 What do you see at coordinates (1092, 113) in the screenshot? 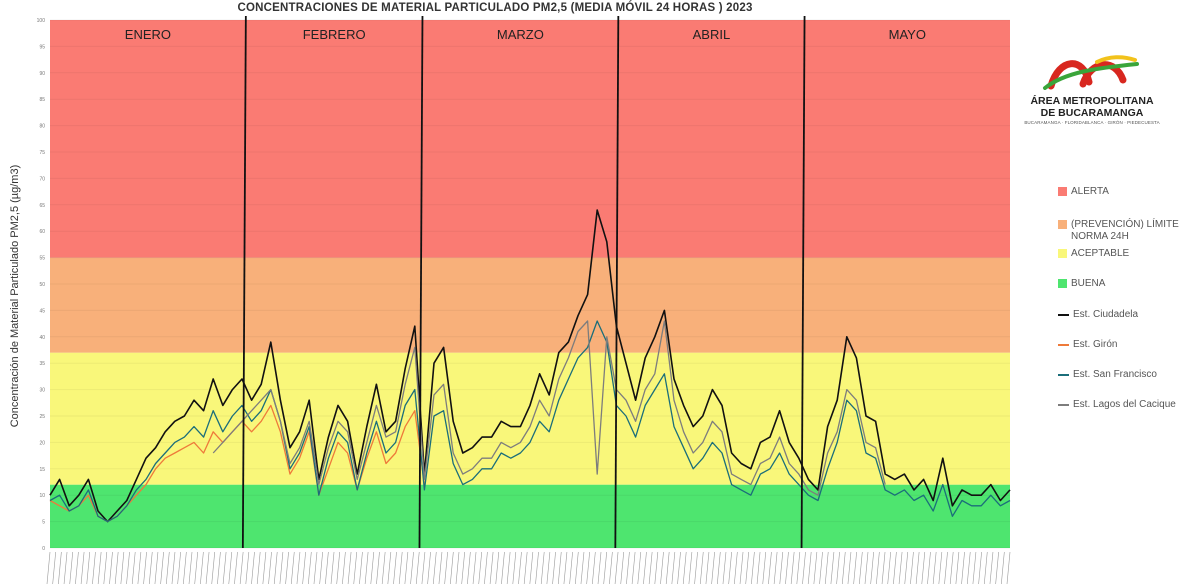
I see `logo-text-line2: DE BUCARAMANGA` at bounding box center [1092, 113].